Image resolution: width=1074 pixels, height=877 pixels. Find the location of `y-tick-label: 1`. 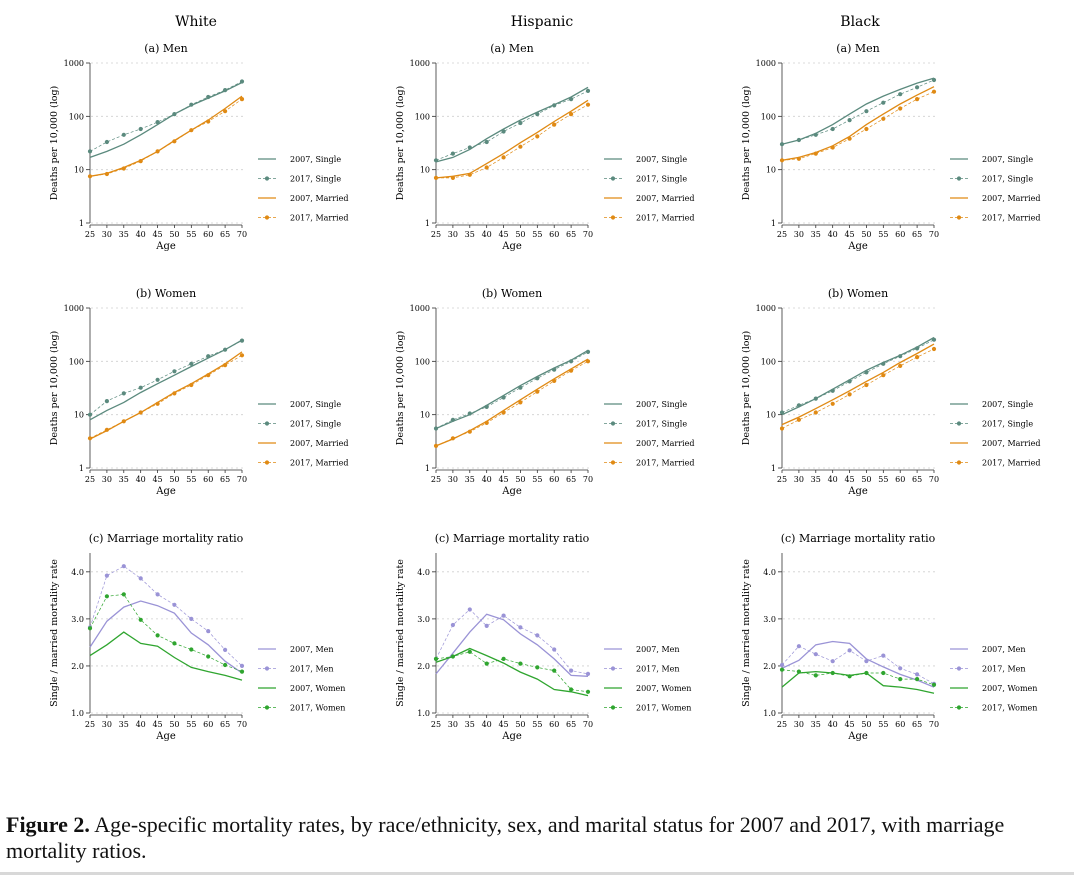

y-tick-label: 1 is located at coordinates (427, 468).